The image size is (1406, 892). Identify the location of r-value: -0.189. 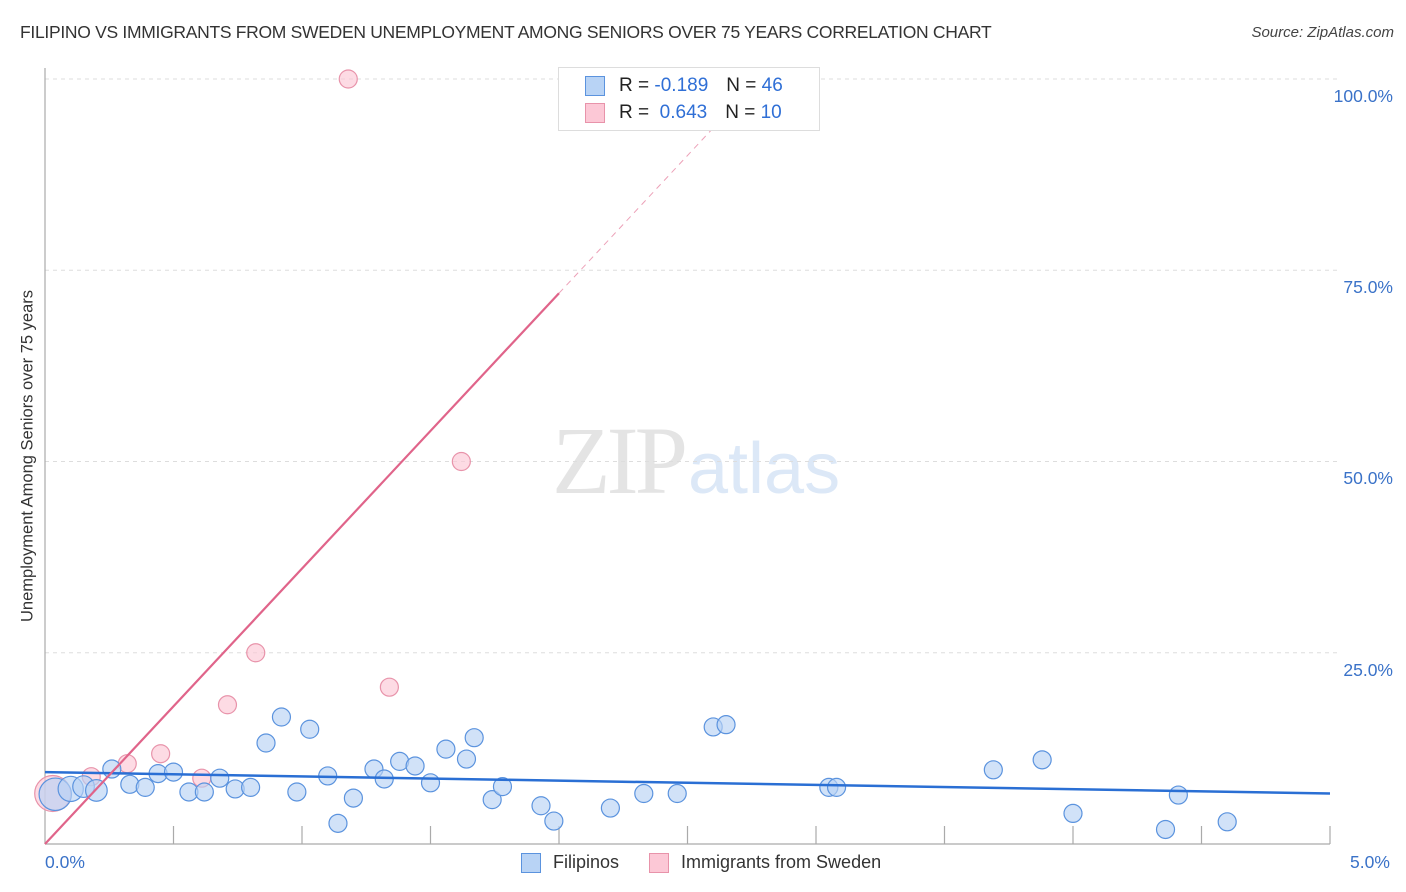
(681, 85).